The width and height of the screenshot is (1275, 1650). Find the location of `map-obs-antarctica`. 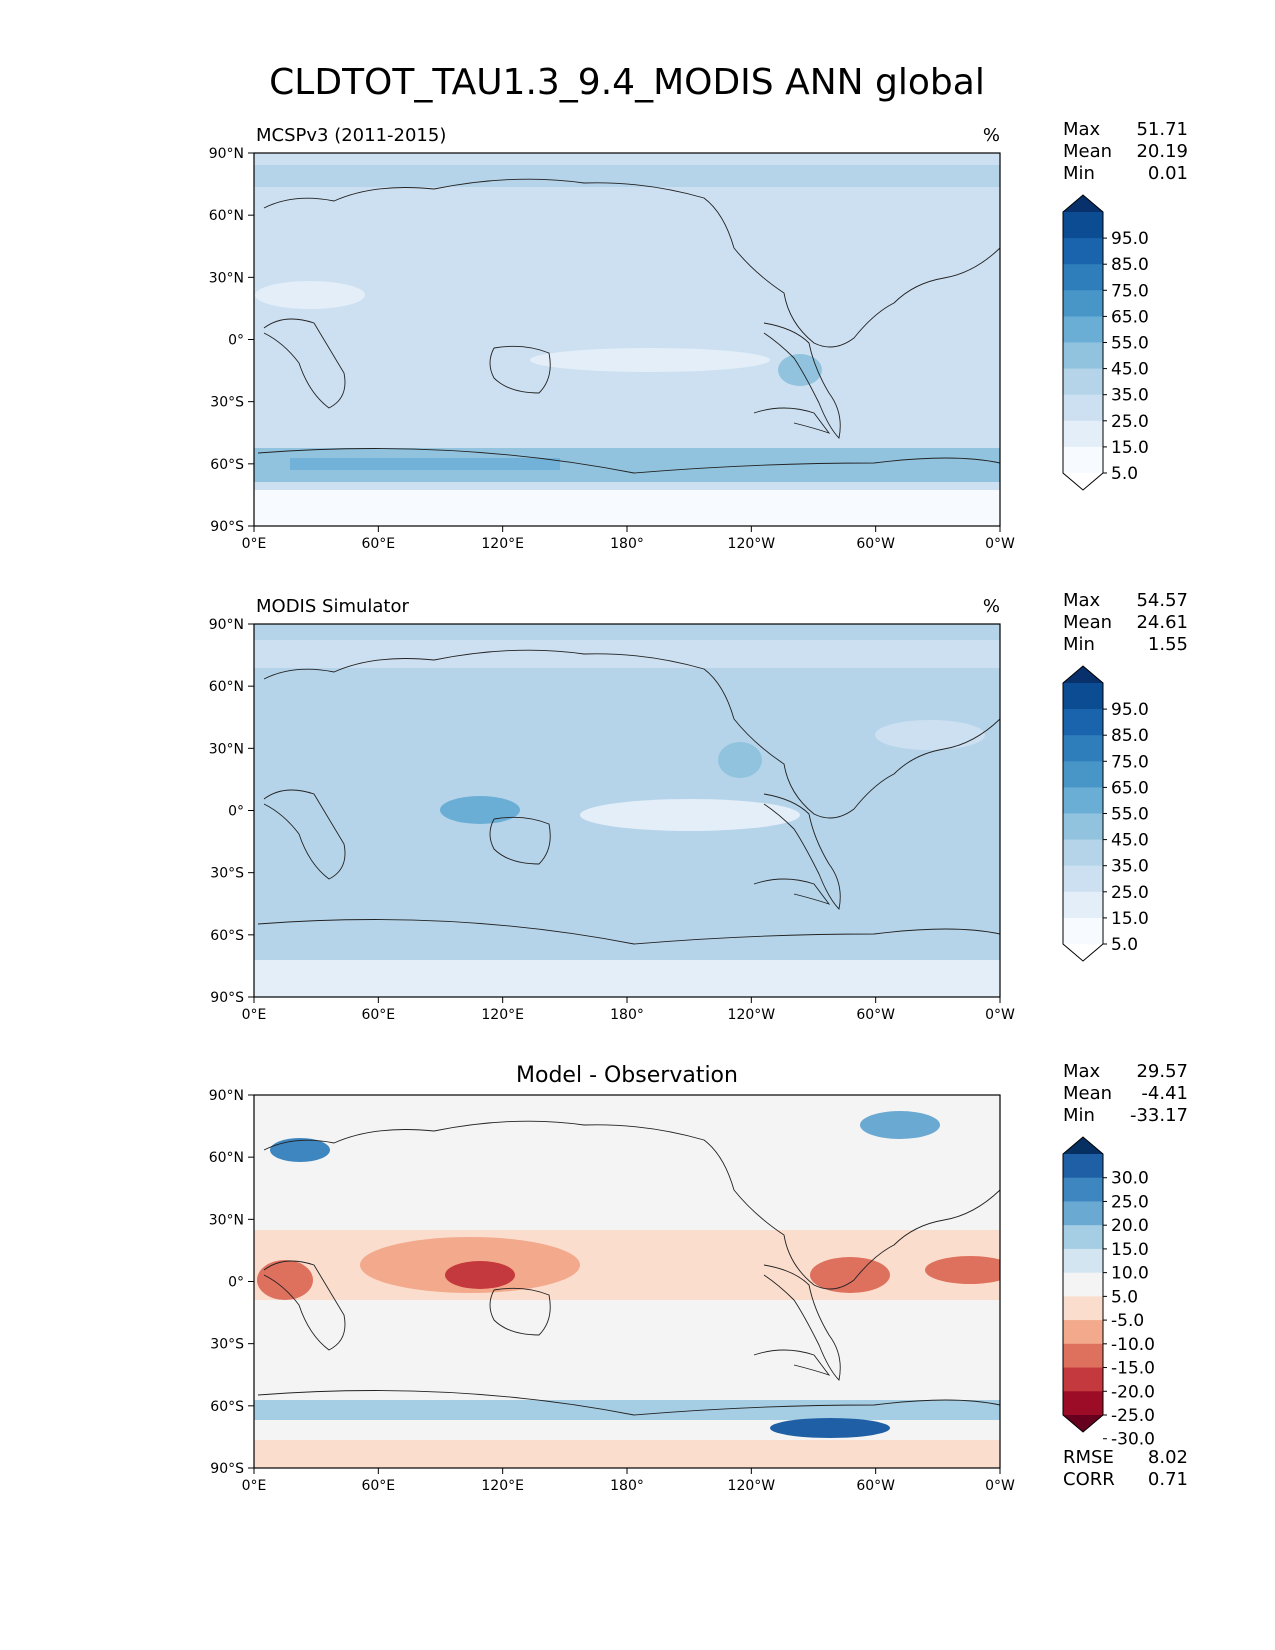

map-obs-antarctica is located at coordinates (627, 508).